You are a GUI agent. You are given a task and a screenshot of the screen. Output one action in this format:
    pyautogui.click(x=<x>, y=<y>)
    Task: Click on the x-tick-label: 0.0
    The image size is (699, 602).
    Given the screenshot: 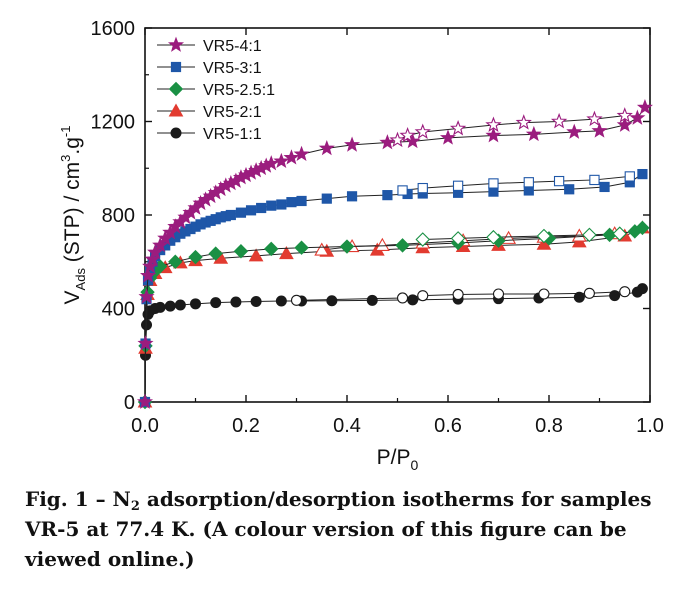 What is the action you would take?
    pyautogui.click(x=145, y=426)
    